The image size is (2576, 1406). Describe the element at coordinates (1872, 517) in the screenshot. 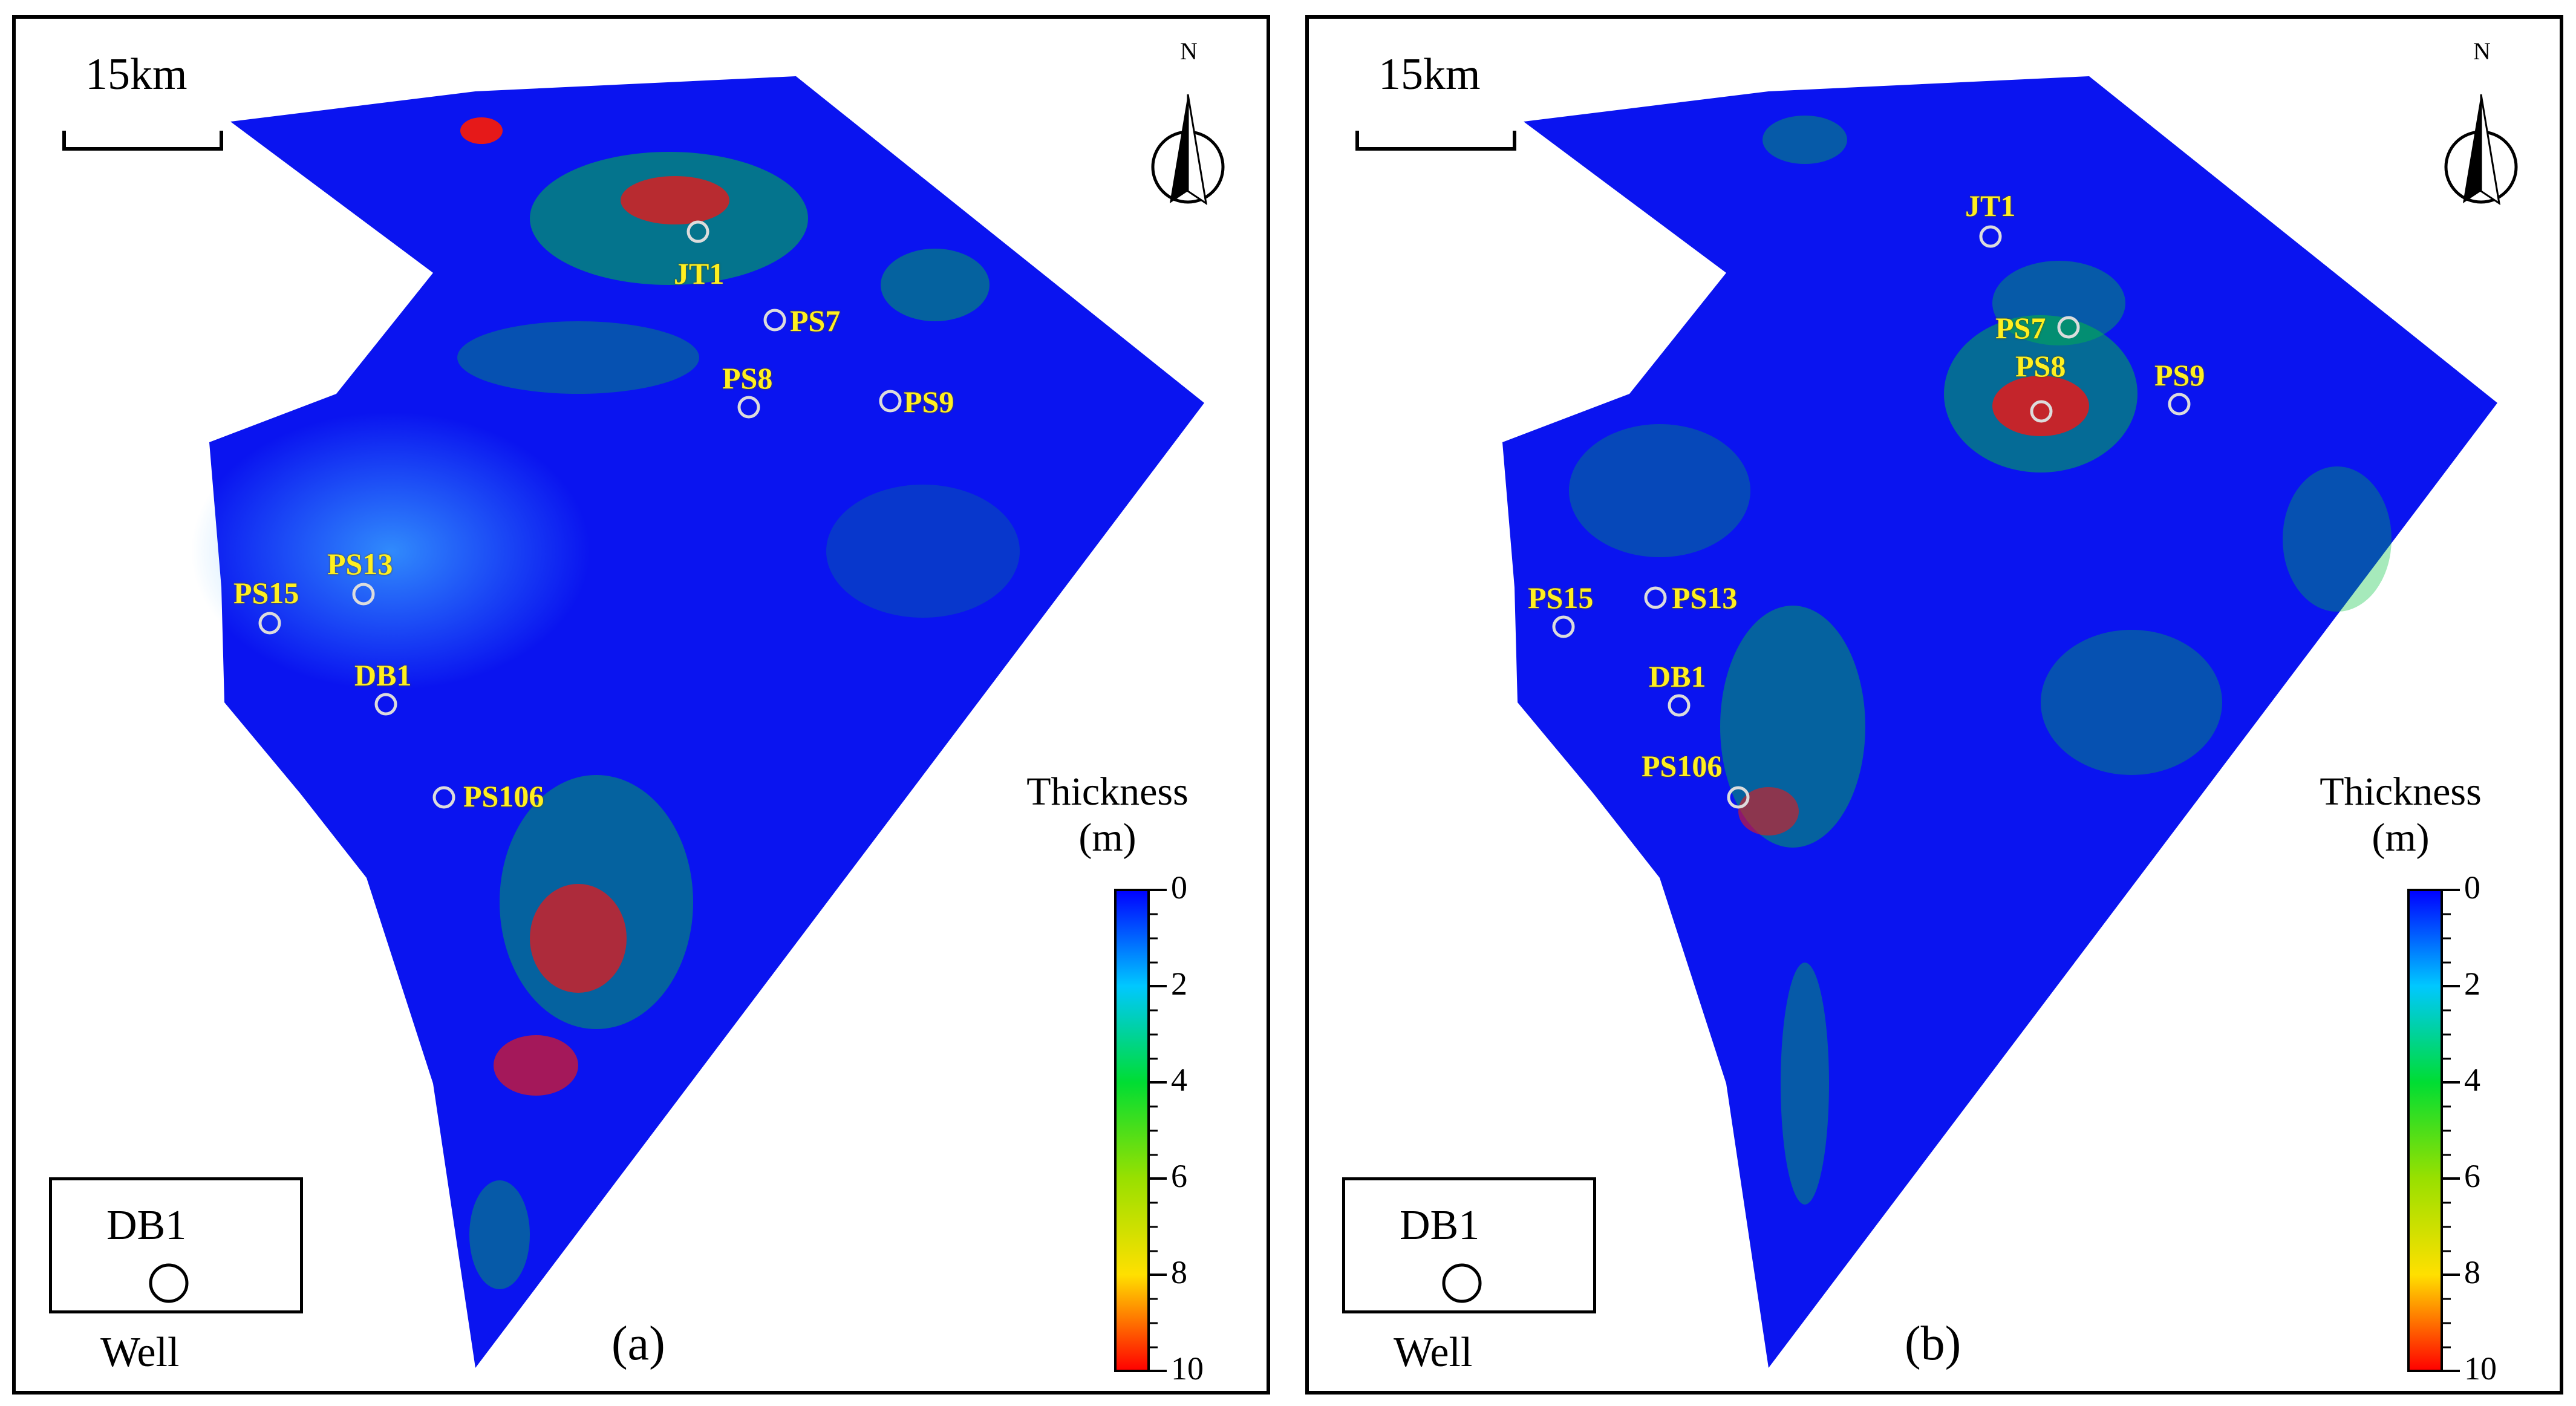

I see `well-markers-b` at that location.